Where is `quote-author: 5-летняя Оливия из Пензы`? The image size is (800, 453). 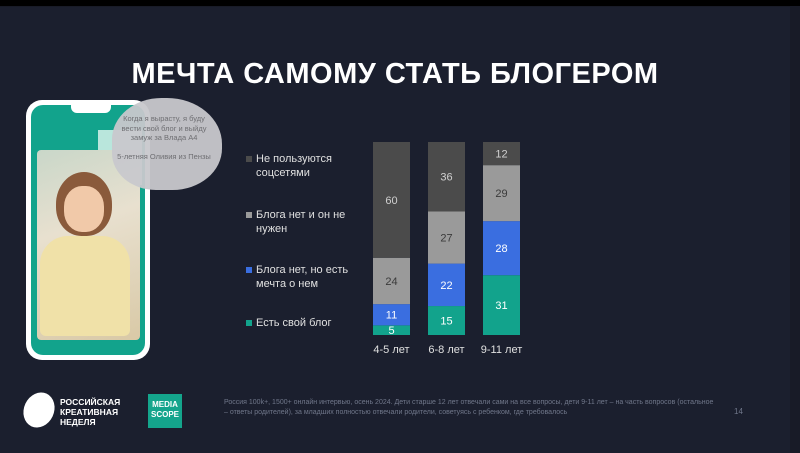
quote-author: 5-летняя Оливия из Пензы is located at coordinates (164, 156).